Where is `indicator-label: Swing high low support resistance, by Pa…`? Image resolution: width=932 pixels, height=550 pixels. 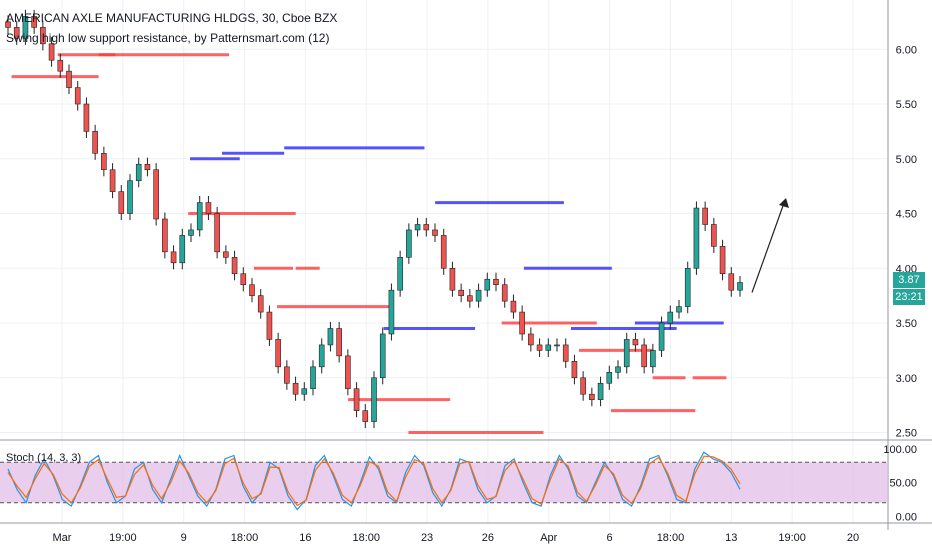
indicator-label: Swing high low support resistance, by Pa… is located at coordinates (168, 38).